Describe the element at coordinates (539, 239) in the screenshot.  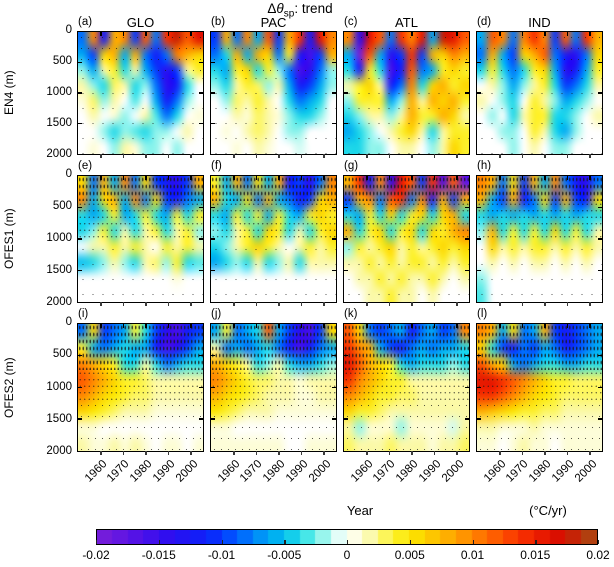
I see `heatmap-canvas-ind-ofes1` at that location.